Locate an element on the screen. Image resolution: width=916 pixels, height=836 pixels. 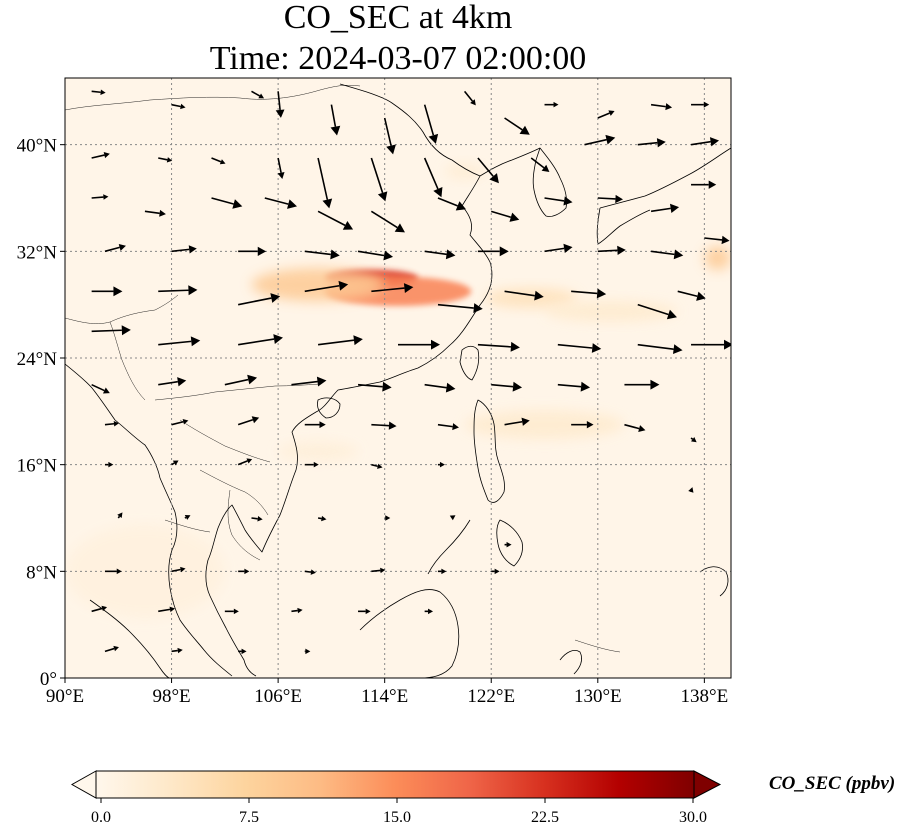
lon-tick-label: 138°E is located at coordinates (705, 696).